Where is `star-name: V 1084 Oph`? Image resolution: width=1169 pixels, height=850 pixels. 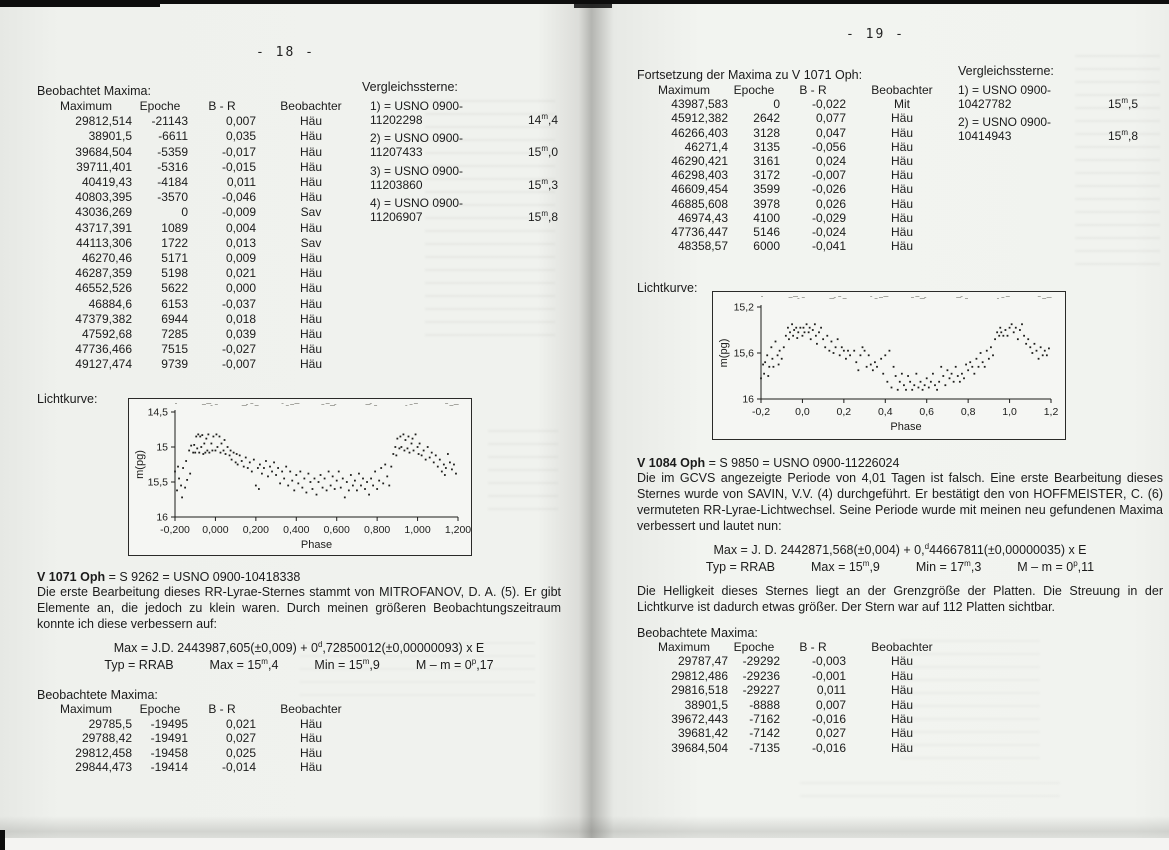 star-name: V 1084 Oph is located at coordinates (671, 463).